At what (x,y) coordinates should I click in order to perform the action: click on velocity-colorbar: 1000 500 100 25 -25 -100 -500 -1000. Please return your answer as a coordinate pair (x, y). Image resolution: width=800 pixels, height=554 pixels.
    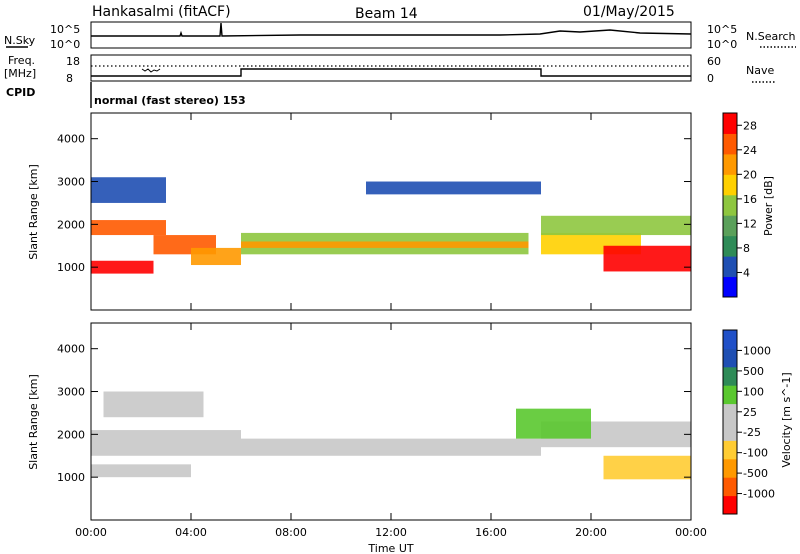
    Looking at the image, I should click on (748, 422).